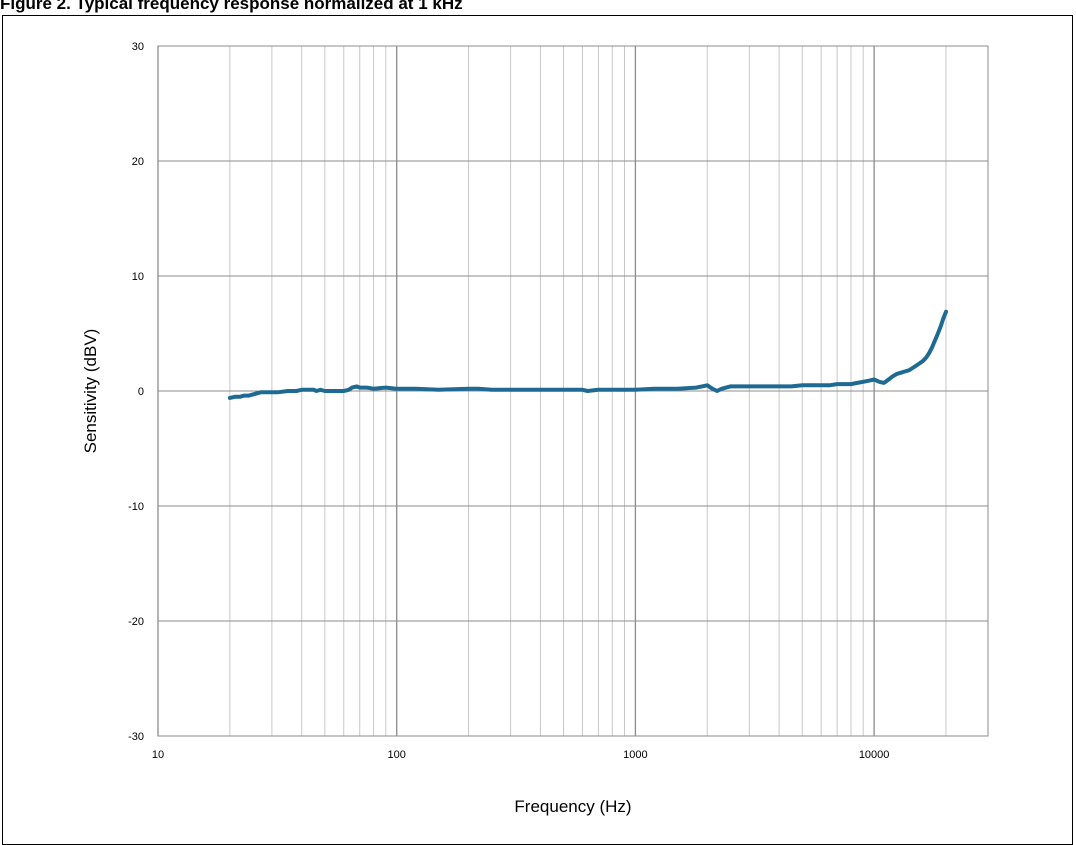 The width and height of the screenshot is (1076, 845). What do you see at coordinates (397, 755) in the screenshot?
I see `x-tick-label: 100` at bounding box center [397, 755].